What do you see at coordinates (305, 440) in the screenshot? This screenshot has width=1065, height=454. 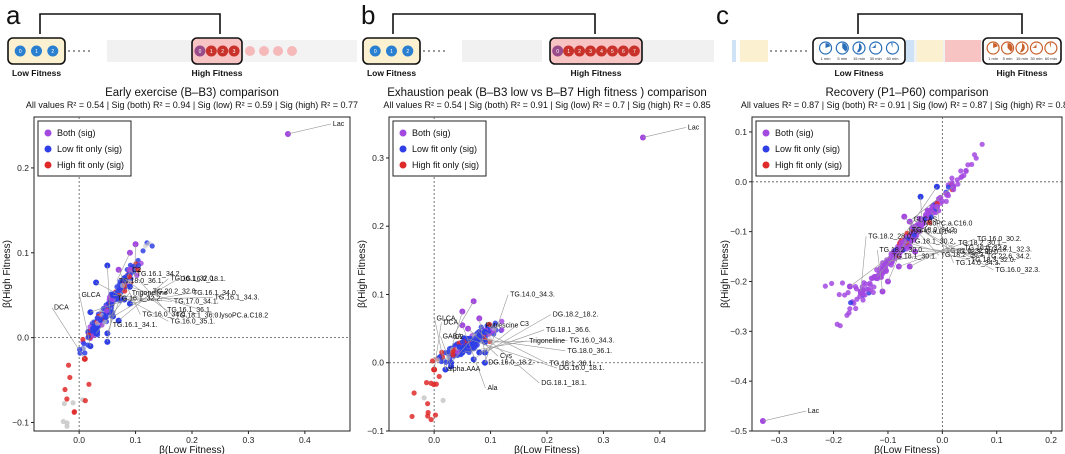 I see `x-tick-label: 0.4` at bounding box center [305, 440].